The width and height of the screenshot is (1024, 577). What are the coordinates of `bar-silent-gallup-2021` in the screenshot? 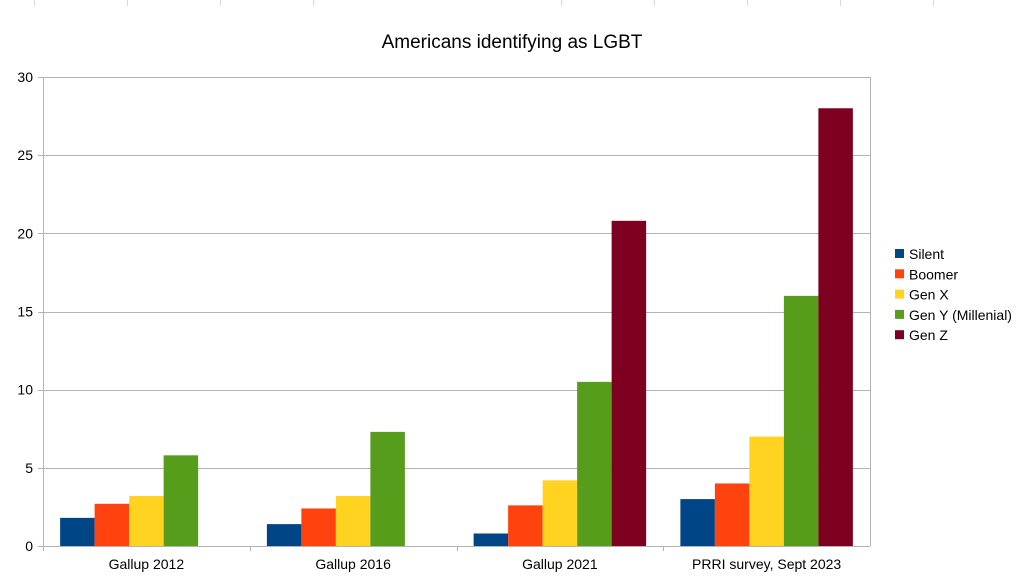 It's located at (491, 539).